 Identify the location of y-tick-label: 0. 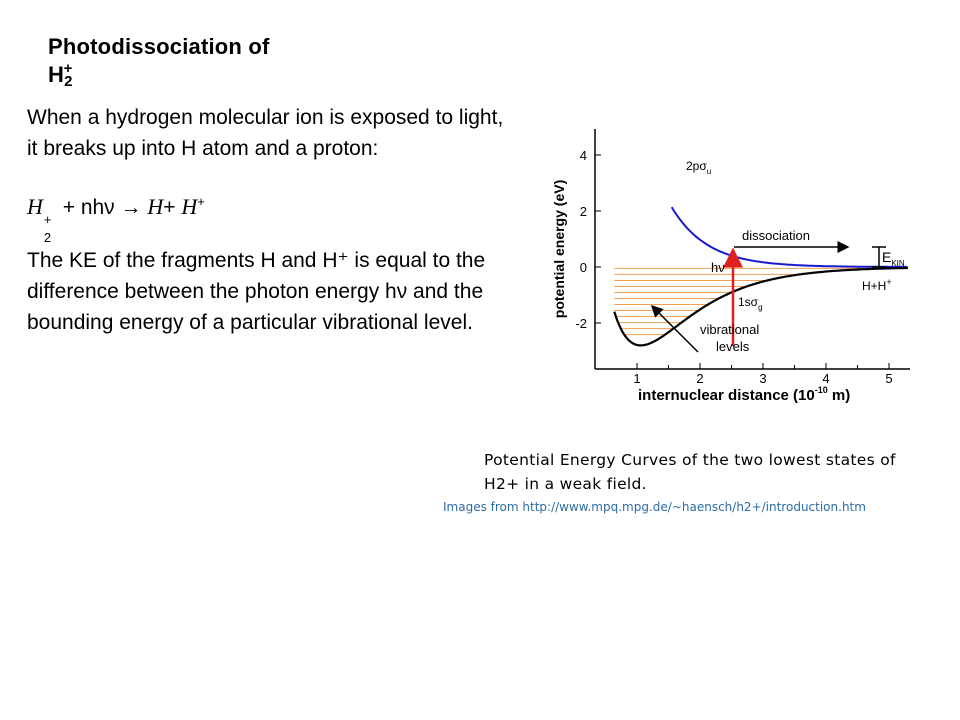
(583, 267).